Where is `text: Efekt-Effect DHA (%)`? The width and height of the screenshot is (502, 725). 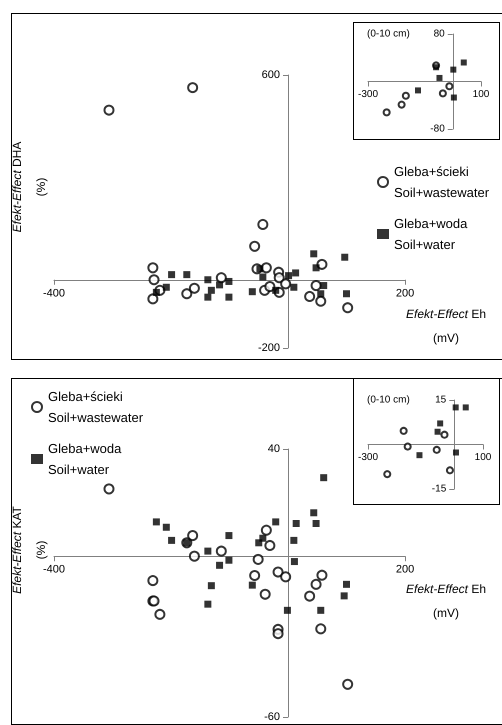
text: Efekt-Effect DHA (%) is located at coordinates (29, 187).